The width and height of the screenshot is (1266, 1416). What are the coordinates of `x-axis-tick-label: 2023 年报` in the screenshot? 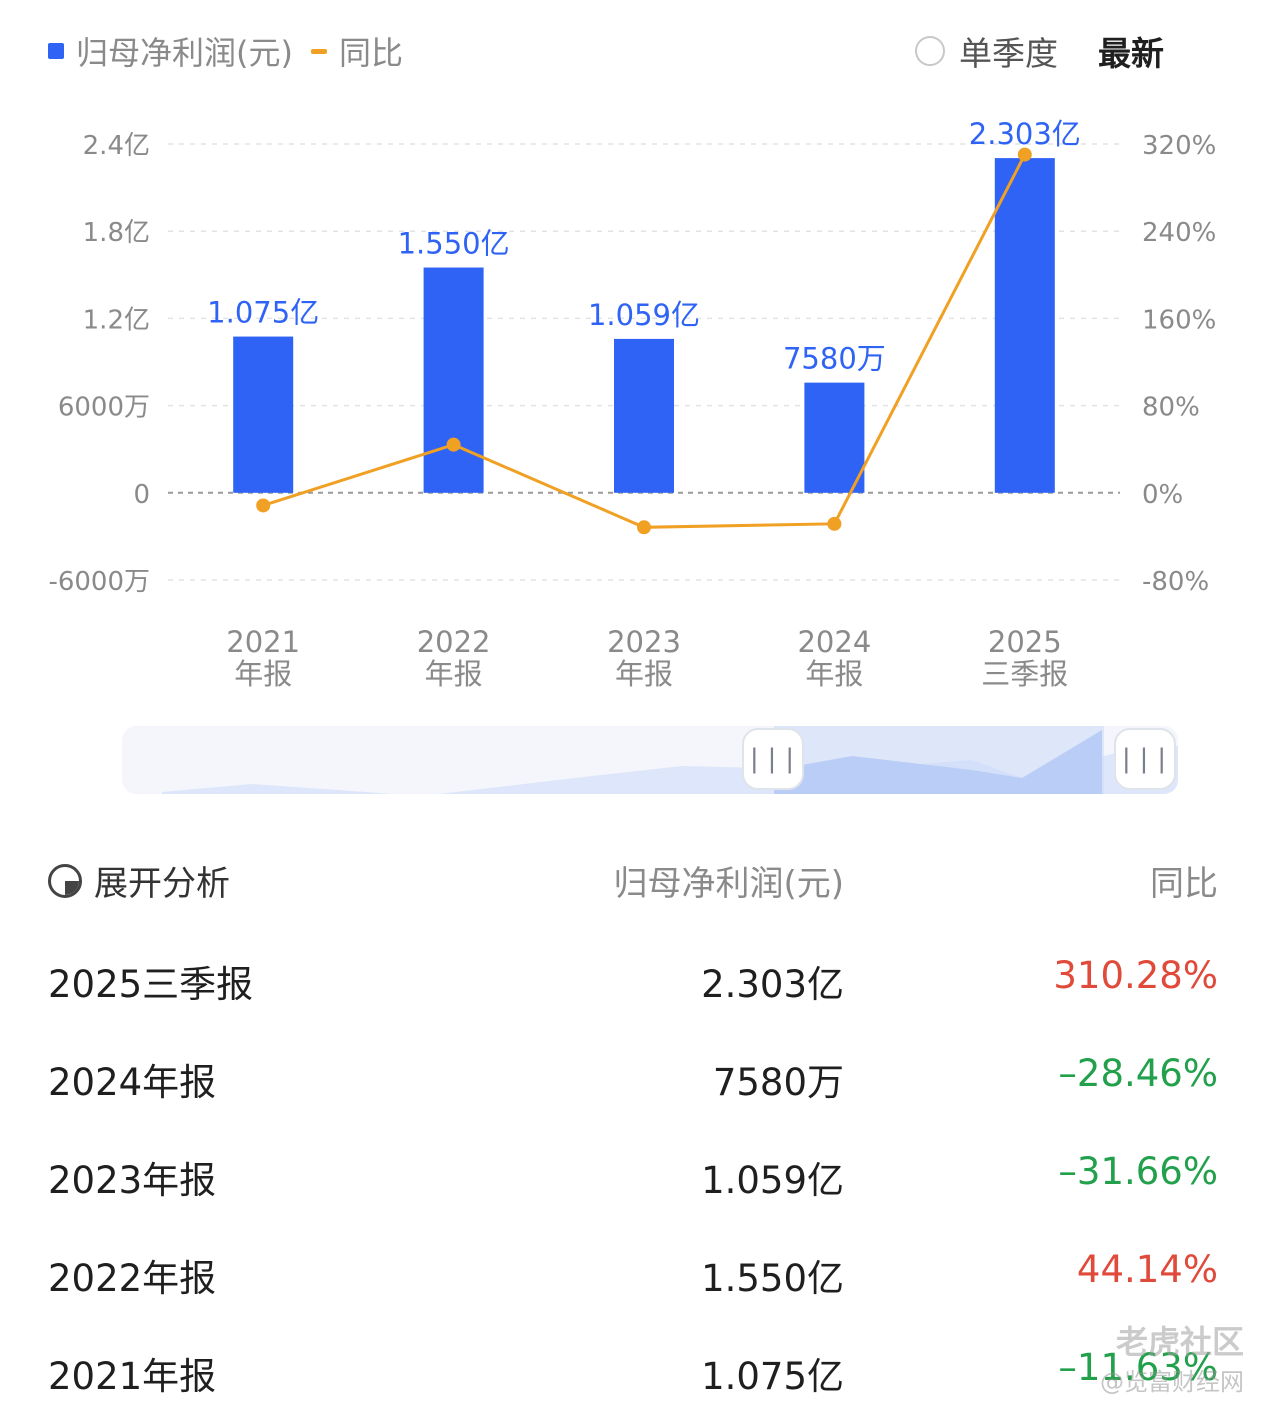 It's located at (644, 658).